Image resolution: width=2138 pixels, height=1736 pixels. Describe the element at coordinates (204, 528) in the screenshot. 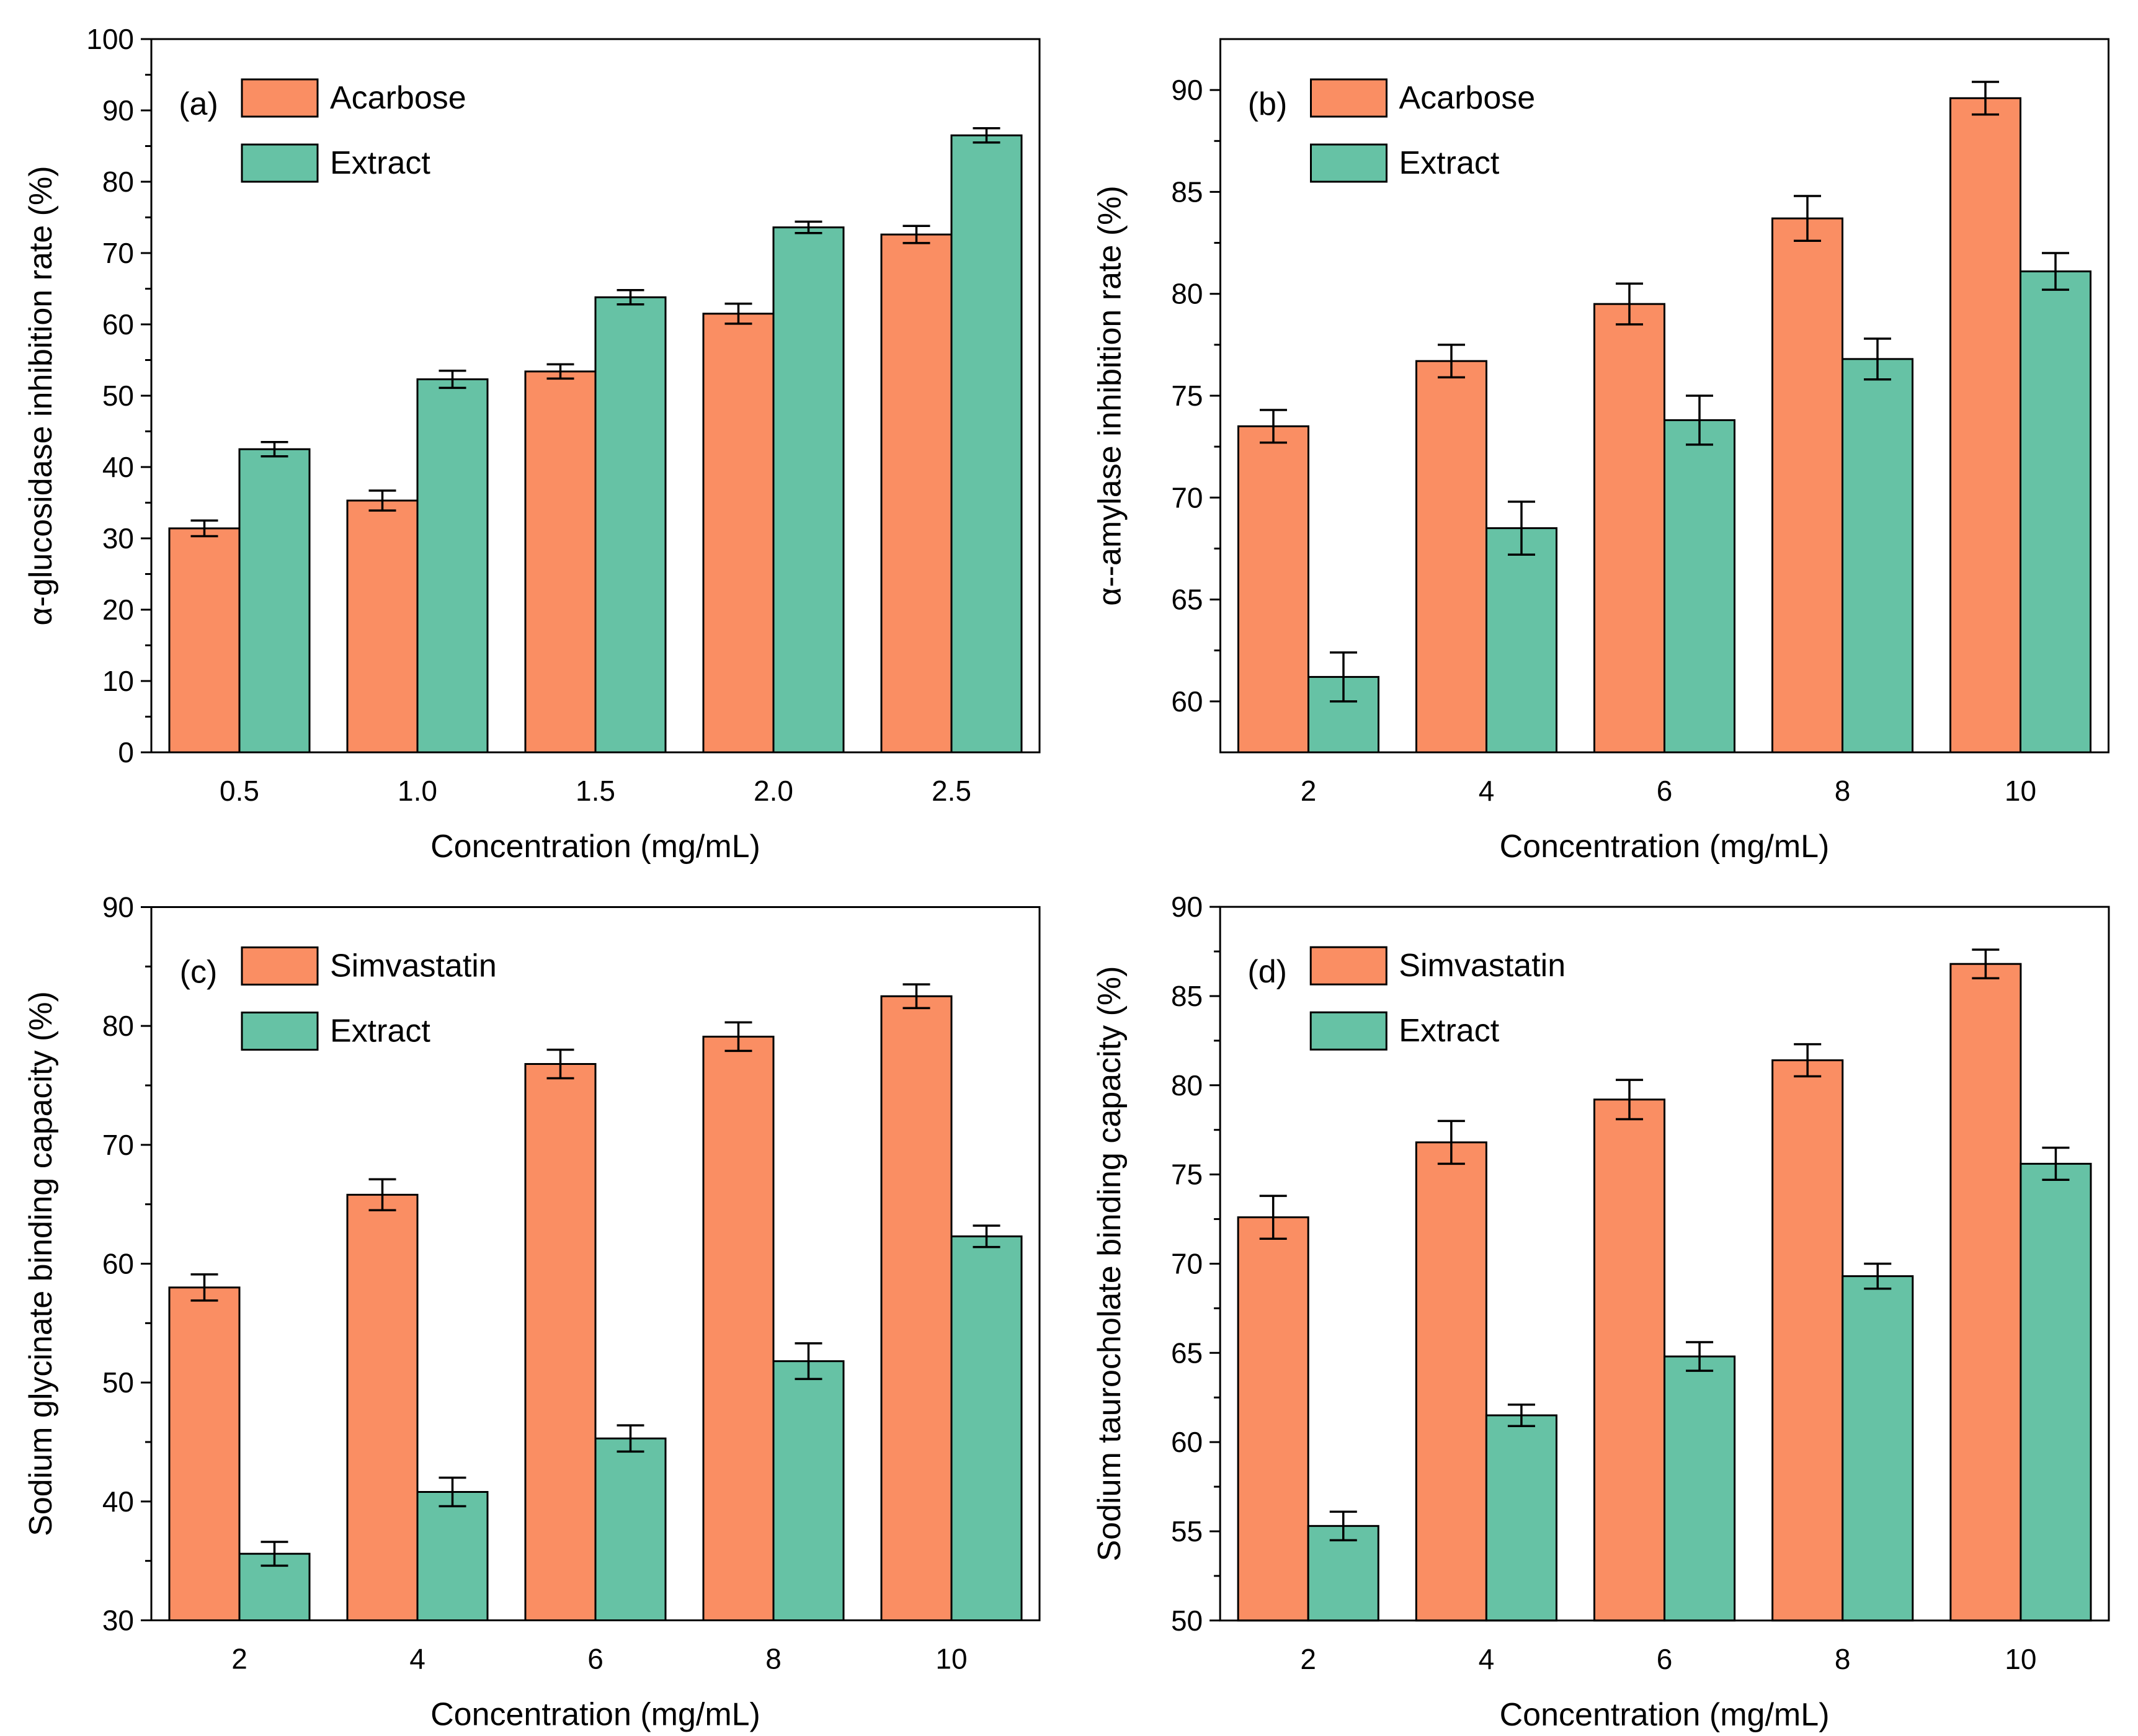

I see `error-bar-acarbose-0.5` at that location.